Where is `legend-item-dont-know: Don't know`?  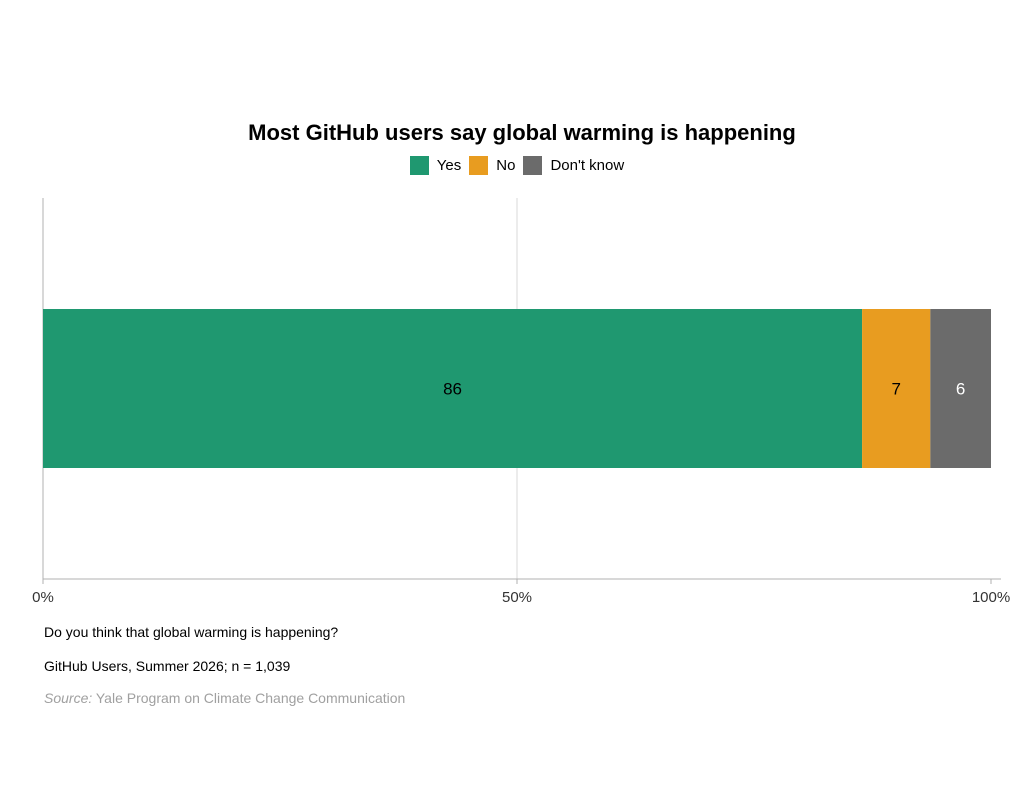
legend-item-dont-know: Don't know is located at coordinates (573, 165).